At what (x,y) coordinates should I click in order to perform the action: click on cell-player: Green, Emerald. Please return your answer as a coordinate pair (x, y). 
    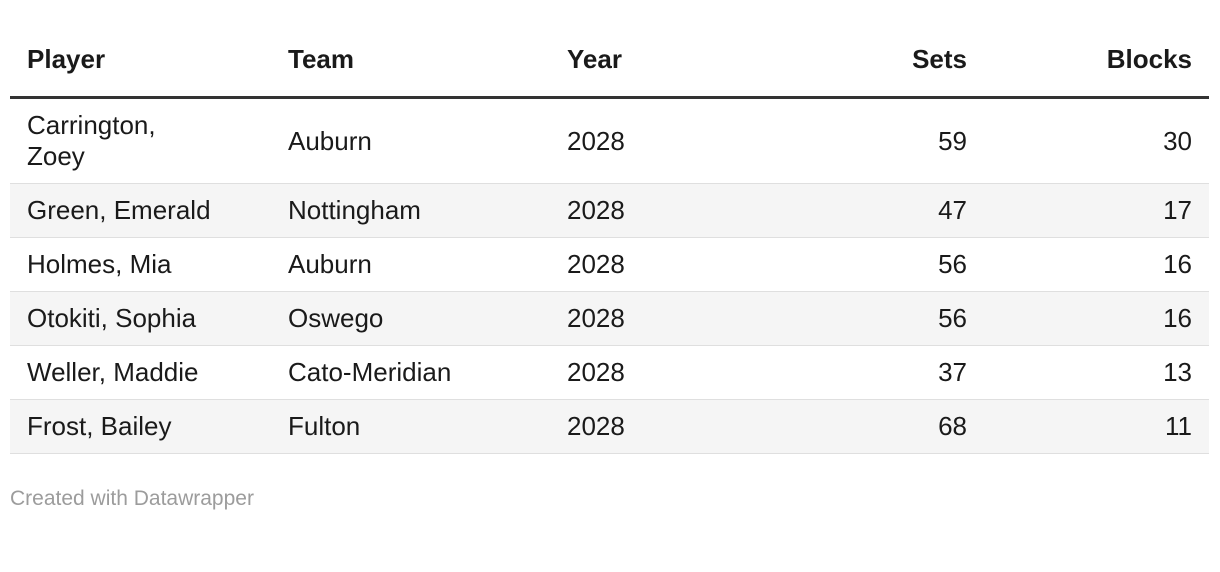
    Looking at the image, I should click on (140, 210).